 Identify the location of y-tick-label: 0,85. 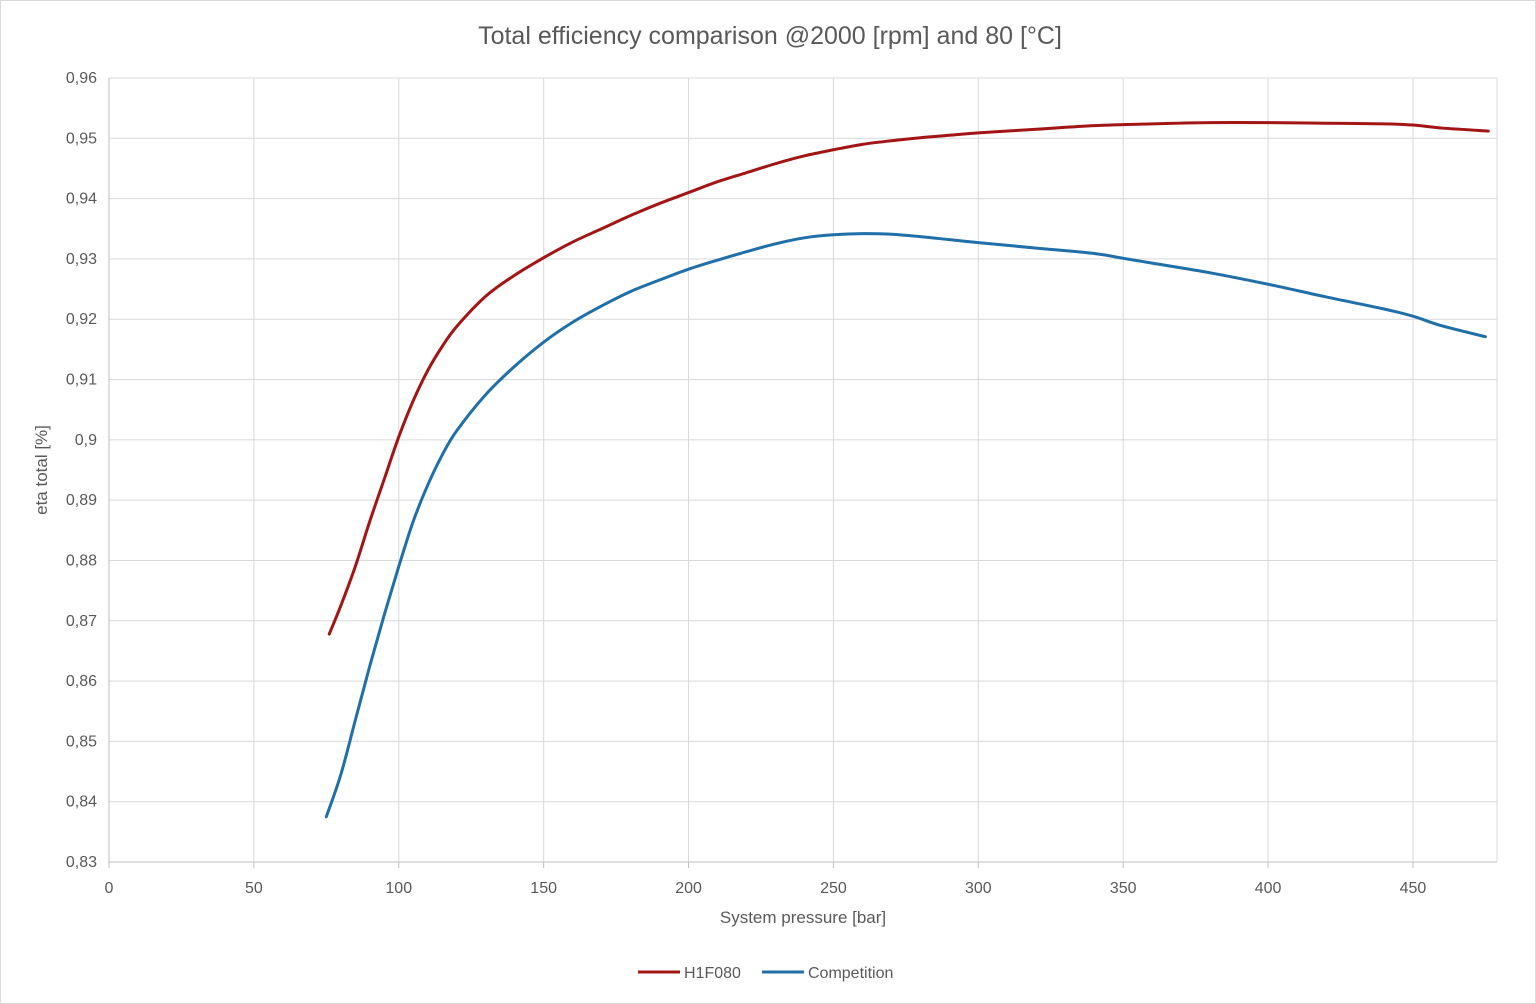
(81, 741).